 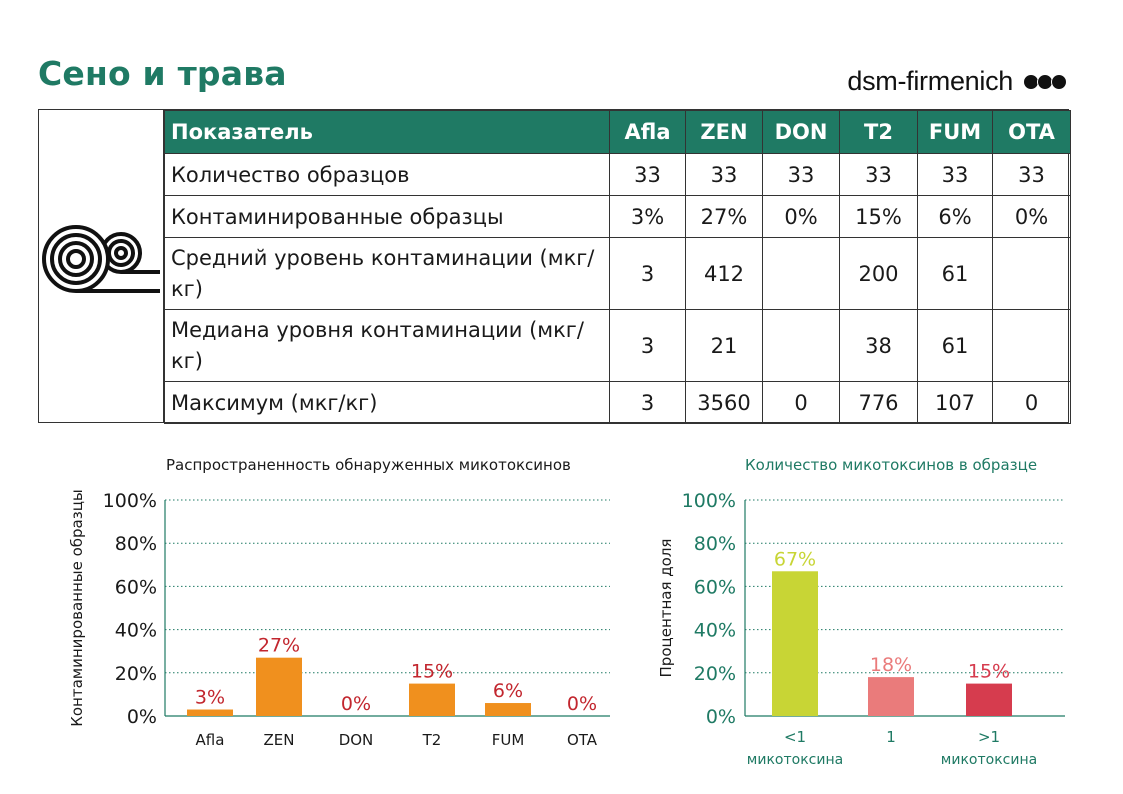 What do you see at coordinates (387, 402) in the screenshot?
I see `row-label: Максимум (мкг/кг)` at bounding box center [387, 402].